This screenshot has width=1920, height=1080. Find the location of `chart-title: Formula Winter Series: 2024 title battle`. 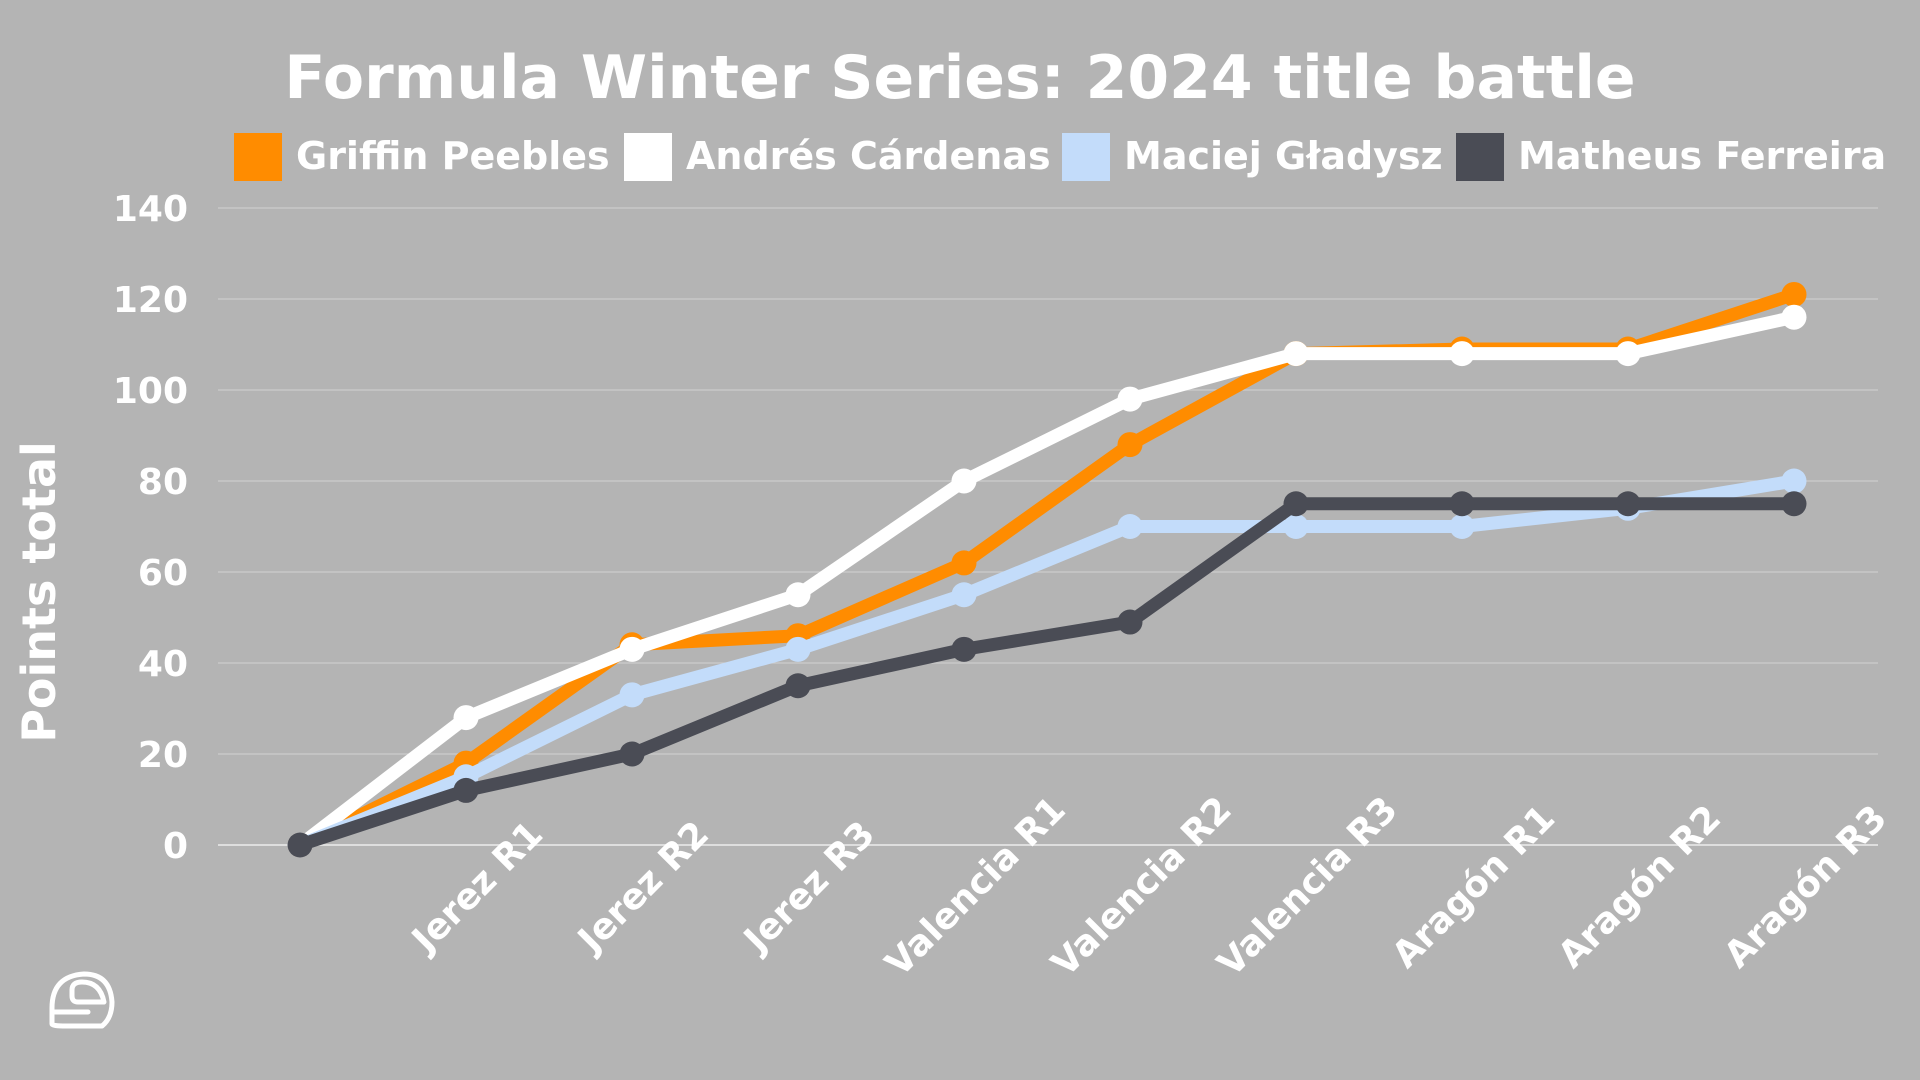

chart-title: Formula Winter Series: 2024 title battle is located at coordinates (959, 78).